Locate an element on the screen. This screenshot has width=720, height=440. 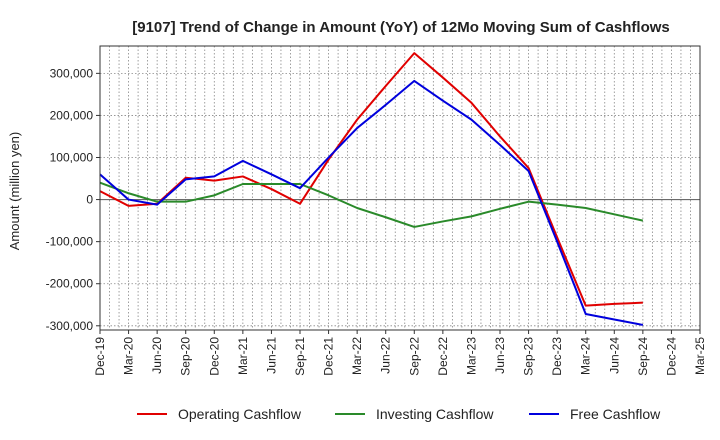
x-tick-label: Mar-25 is located at coordinates (700, 356).